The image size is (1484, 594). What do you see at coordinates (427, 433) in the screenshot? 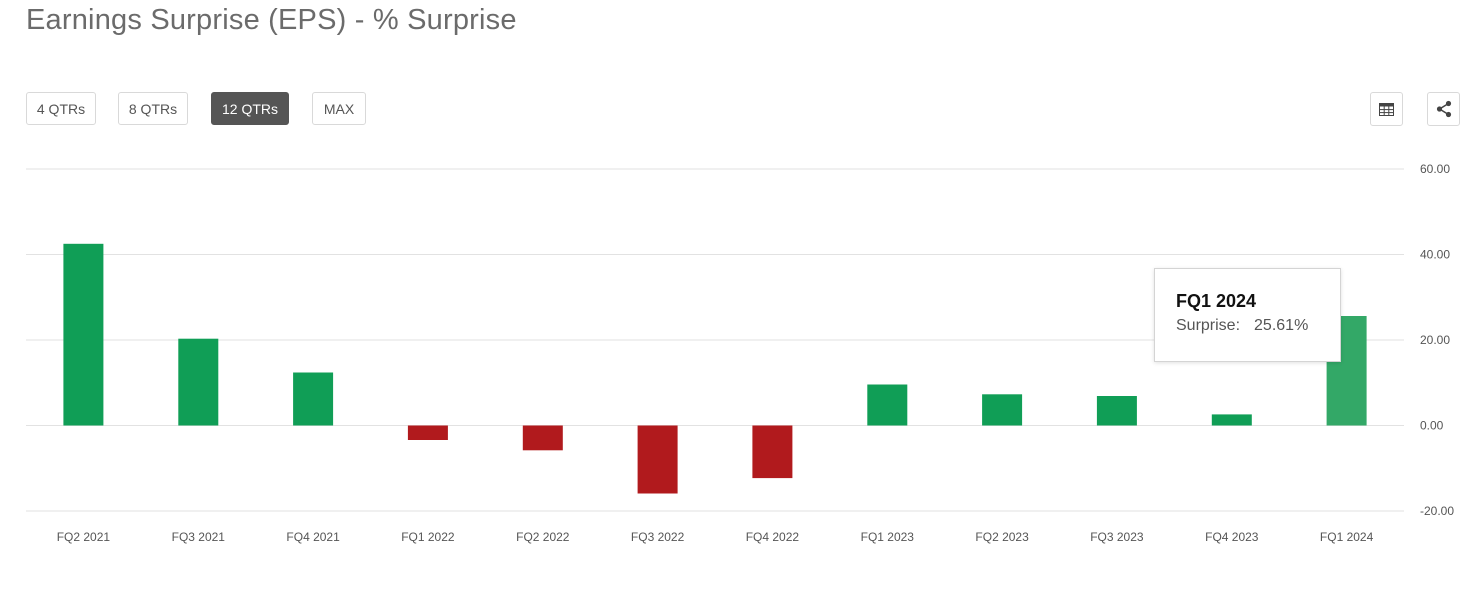
I see `bar-fq1-2022` at bounding box center [427, 433].